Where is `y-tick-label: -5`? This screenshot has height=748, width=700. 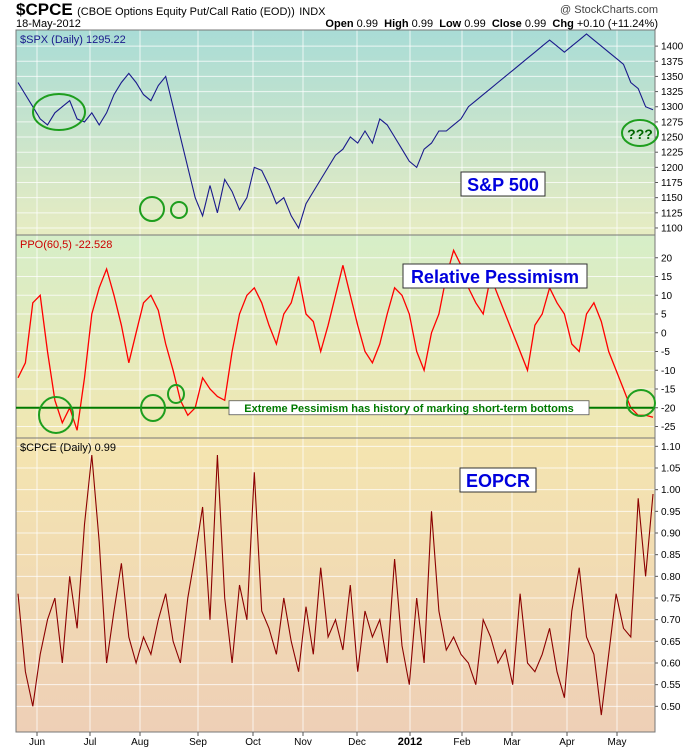 y-tick-label: -5 is located at coordinates (665, 352).